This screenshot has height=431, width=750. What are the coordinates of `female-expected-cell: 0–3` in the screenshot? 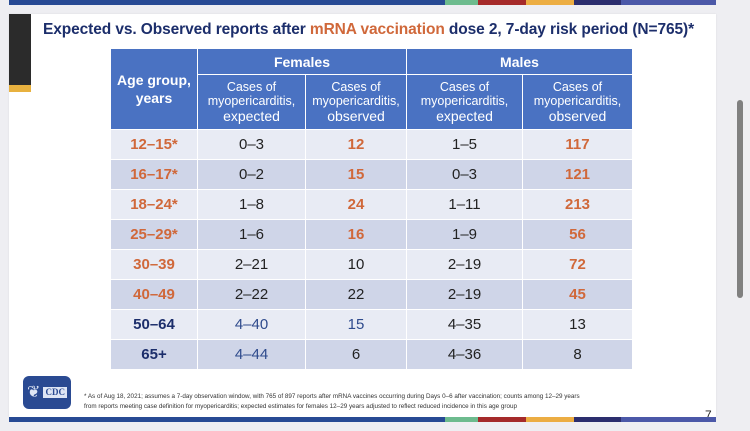 It's located at (251, 144).